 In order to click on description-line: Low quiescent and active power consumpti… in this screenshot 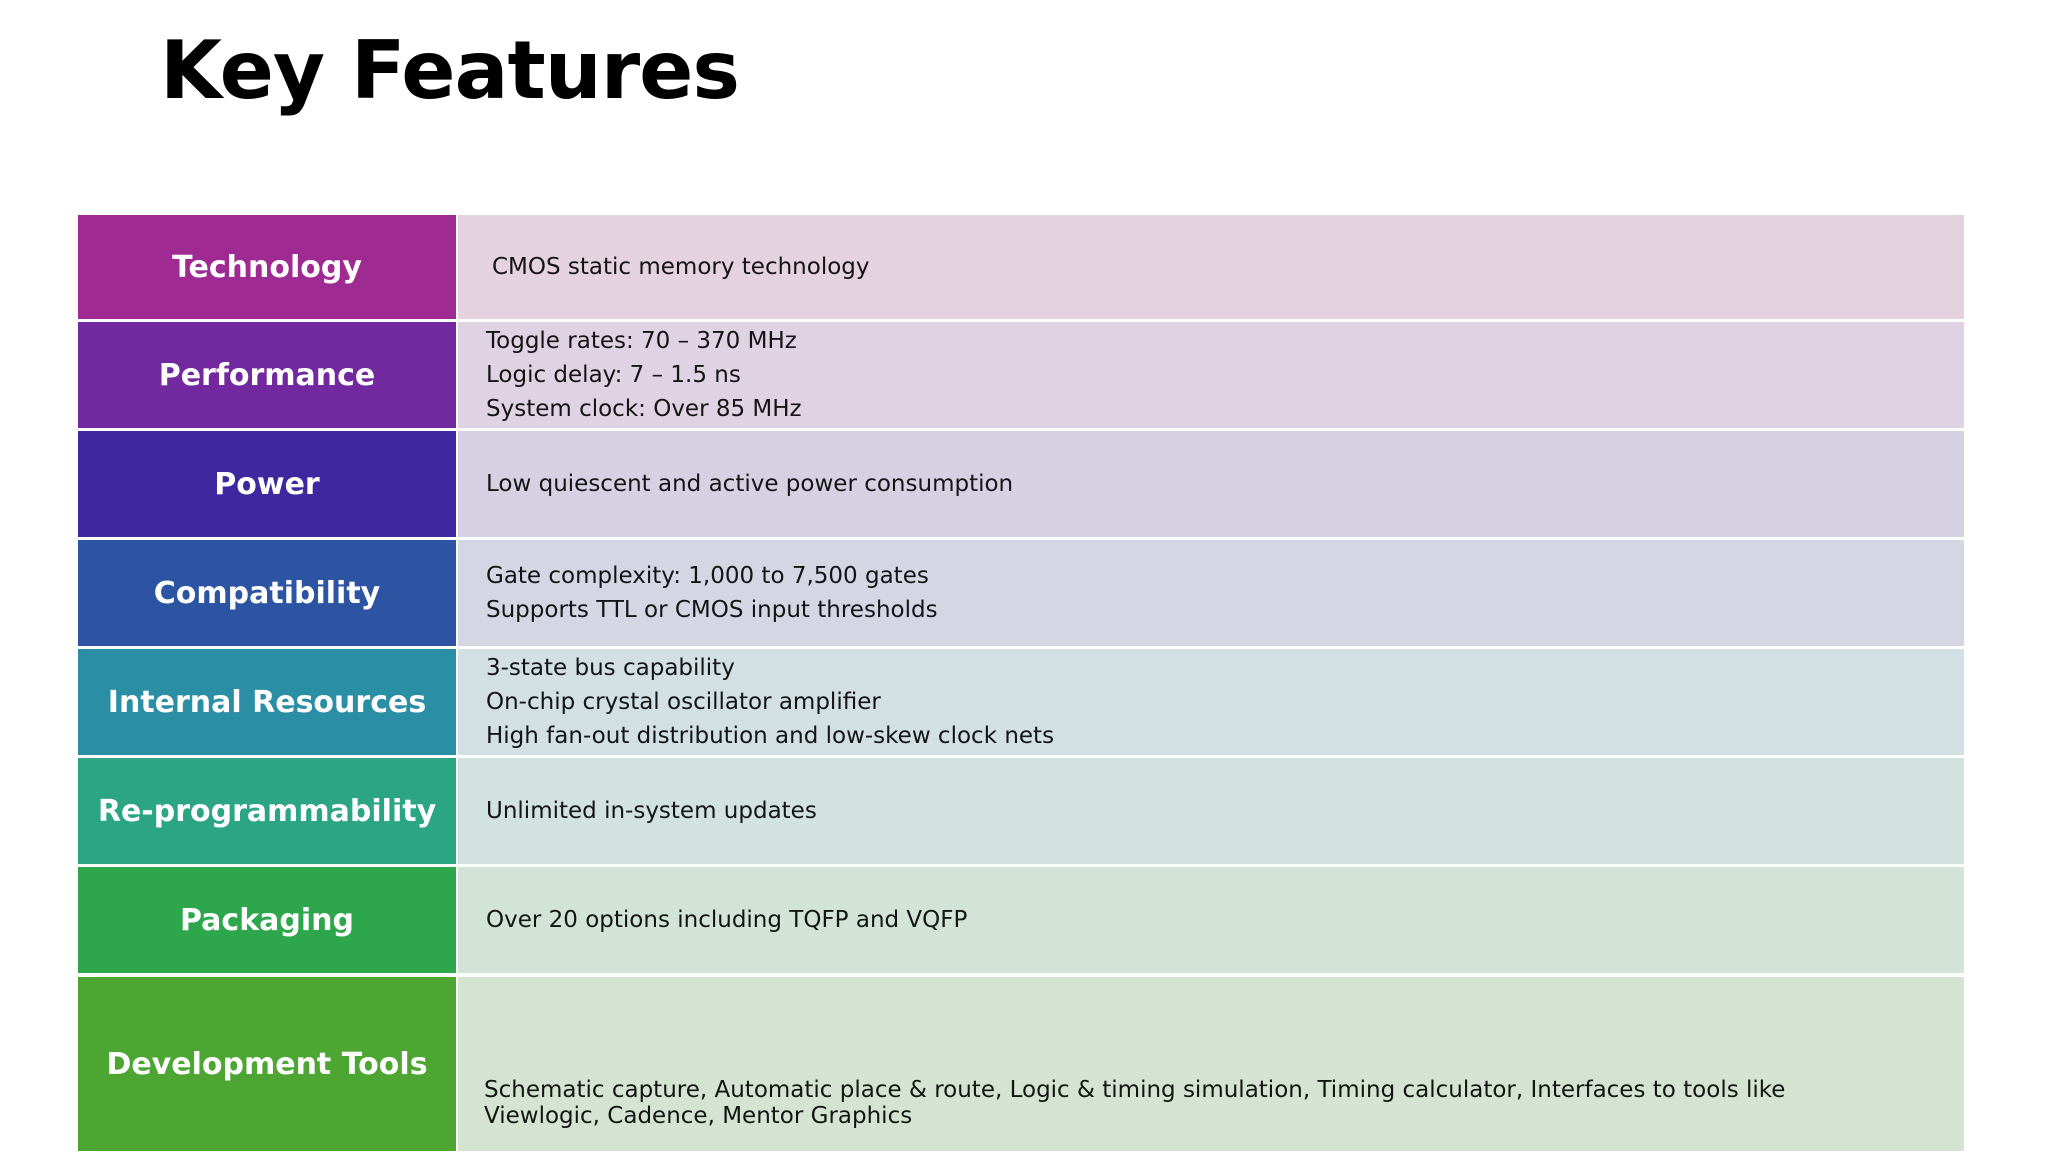, I will do `click(750, 484)`.